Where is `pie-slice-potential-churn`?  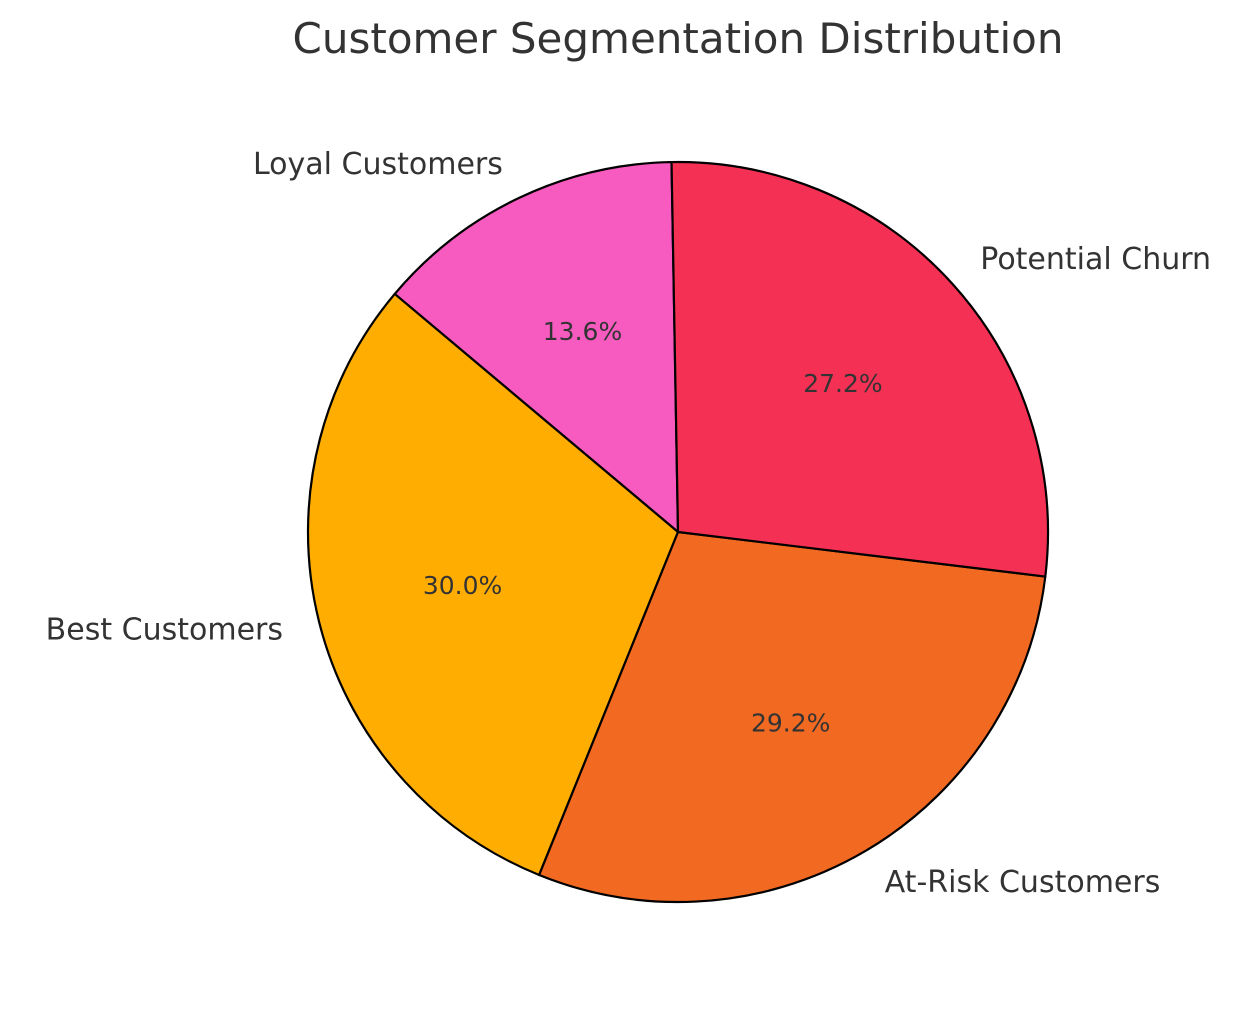 pie-slice-potential-churn is located at coordinates (860, 369).